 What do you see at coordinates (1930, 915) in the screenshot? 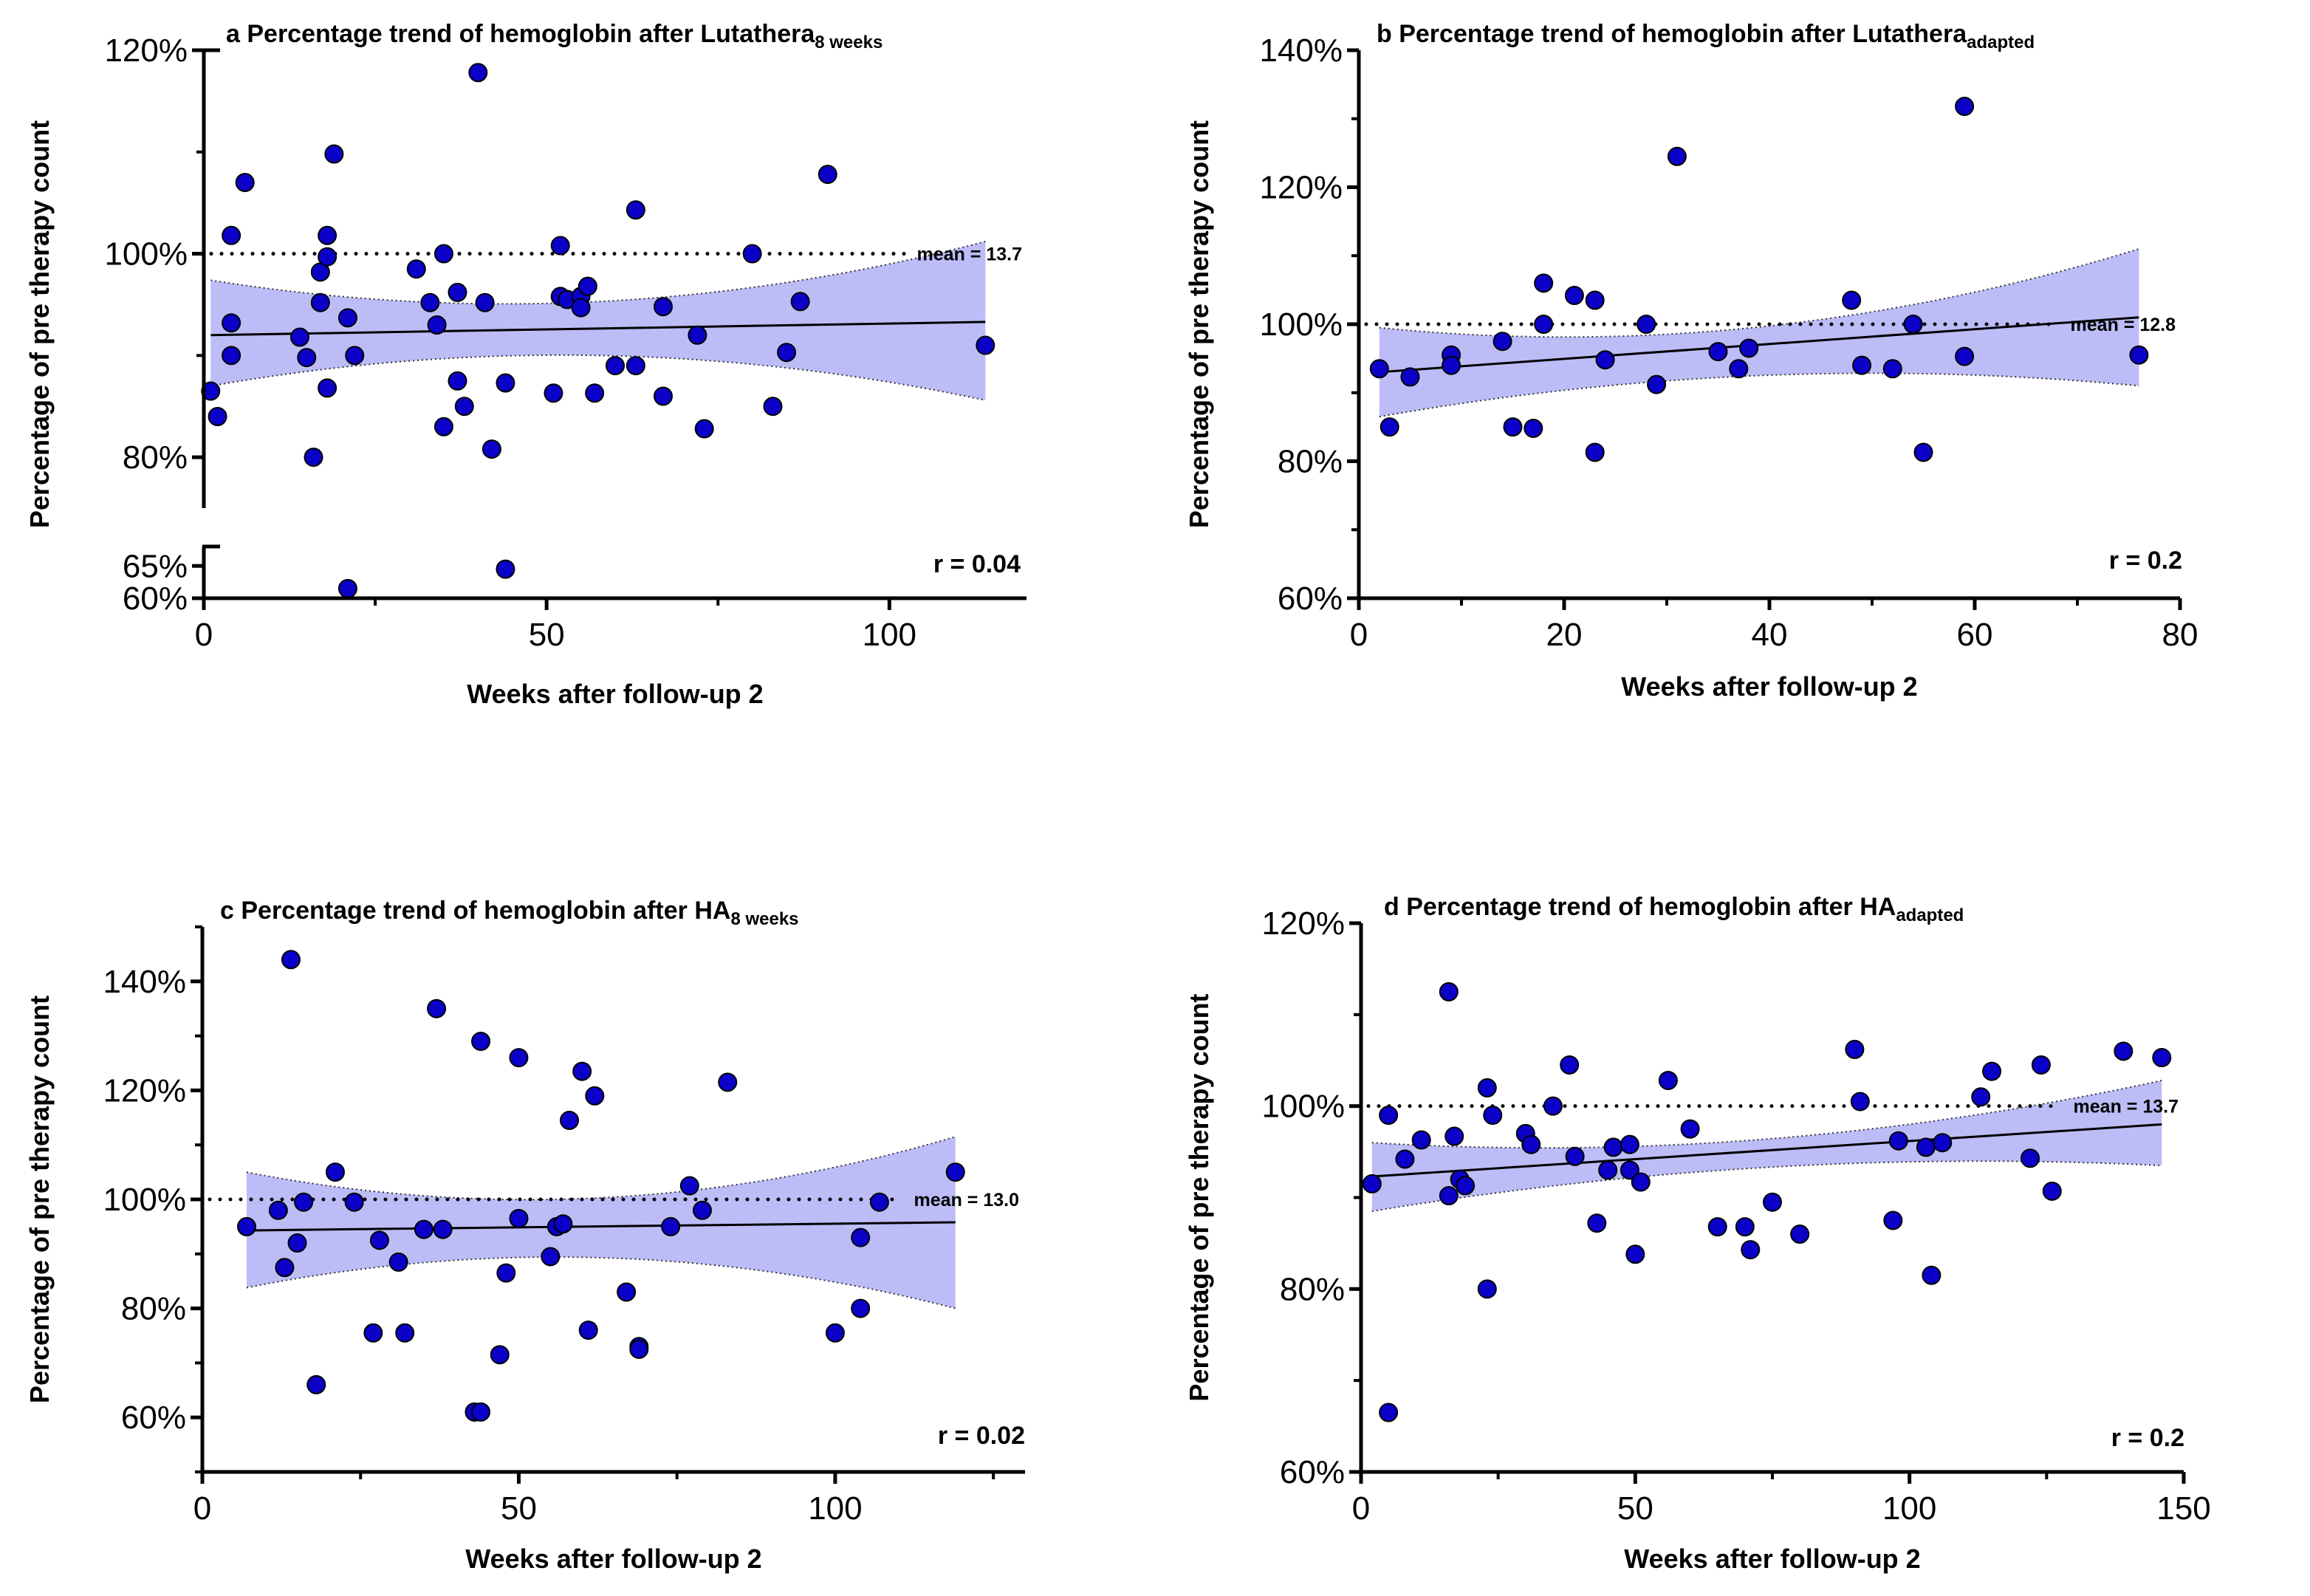
I see `panel-title-subscript: adapted` at bounding box center [1930, 915].